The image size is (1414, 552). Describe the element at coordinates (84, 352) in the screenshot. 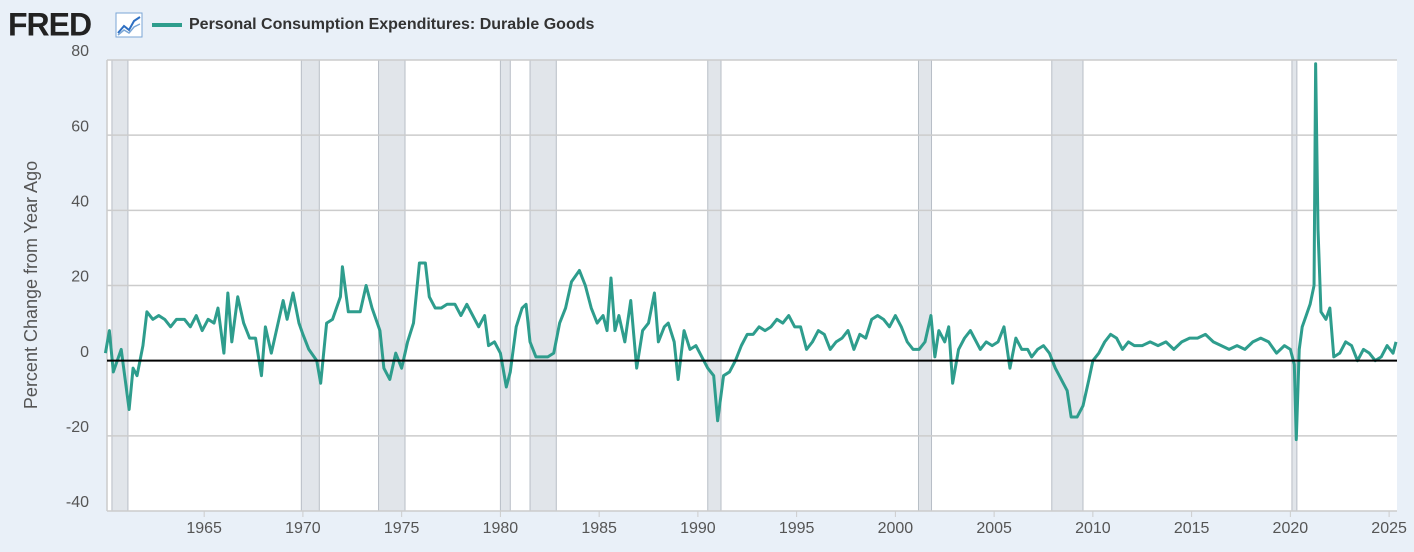

I see `y-tick-label: 0` at that location.